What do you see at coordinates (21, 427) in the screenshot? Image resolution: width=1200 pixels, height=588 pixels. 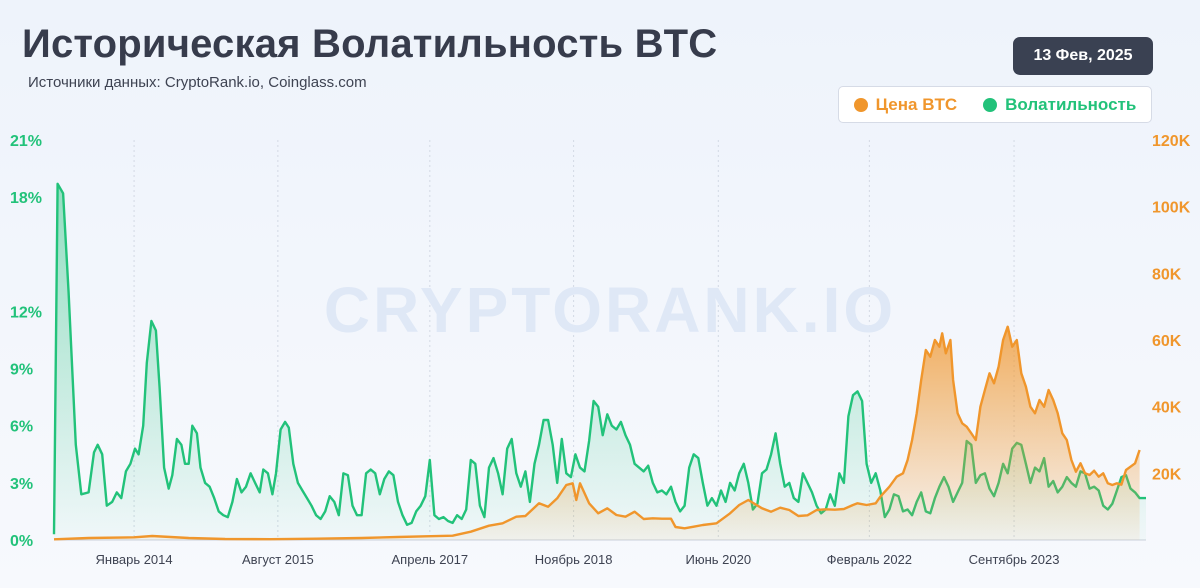 I see `y-left-tick-label: 6%` at bounding box center [21, 427].